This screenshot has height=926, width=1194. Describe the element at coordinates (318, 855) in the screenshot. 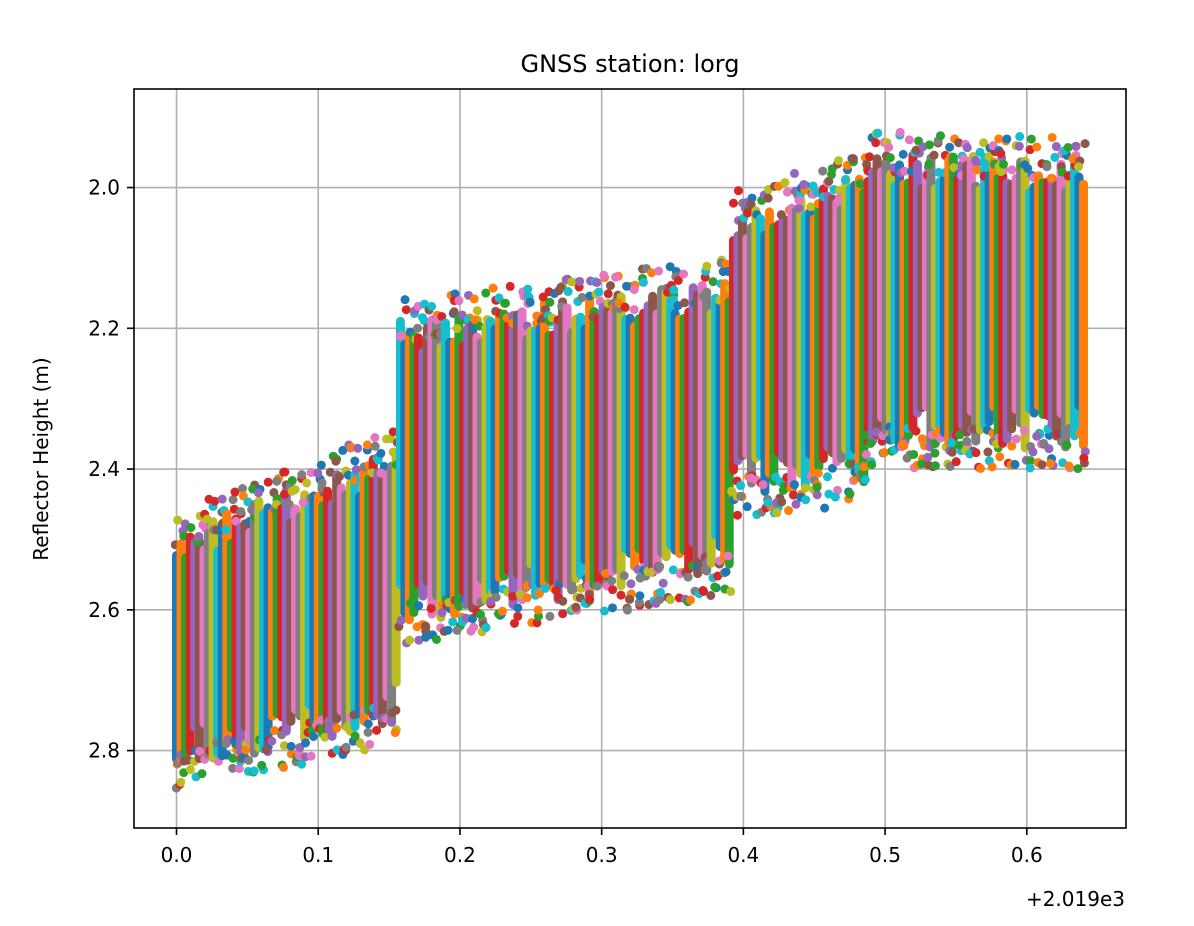

I see `x-tick-label: 0.1` at that location.